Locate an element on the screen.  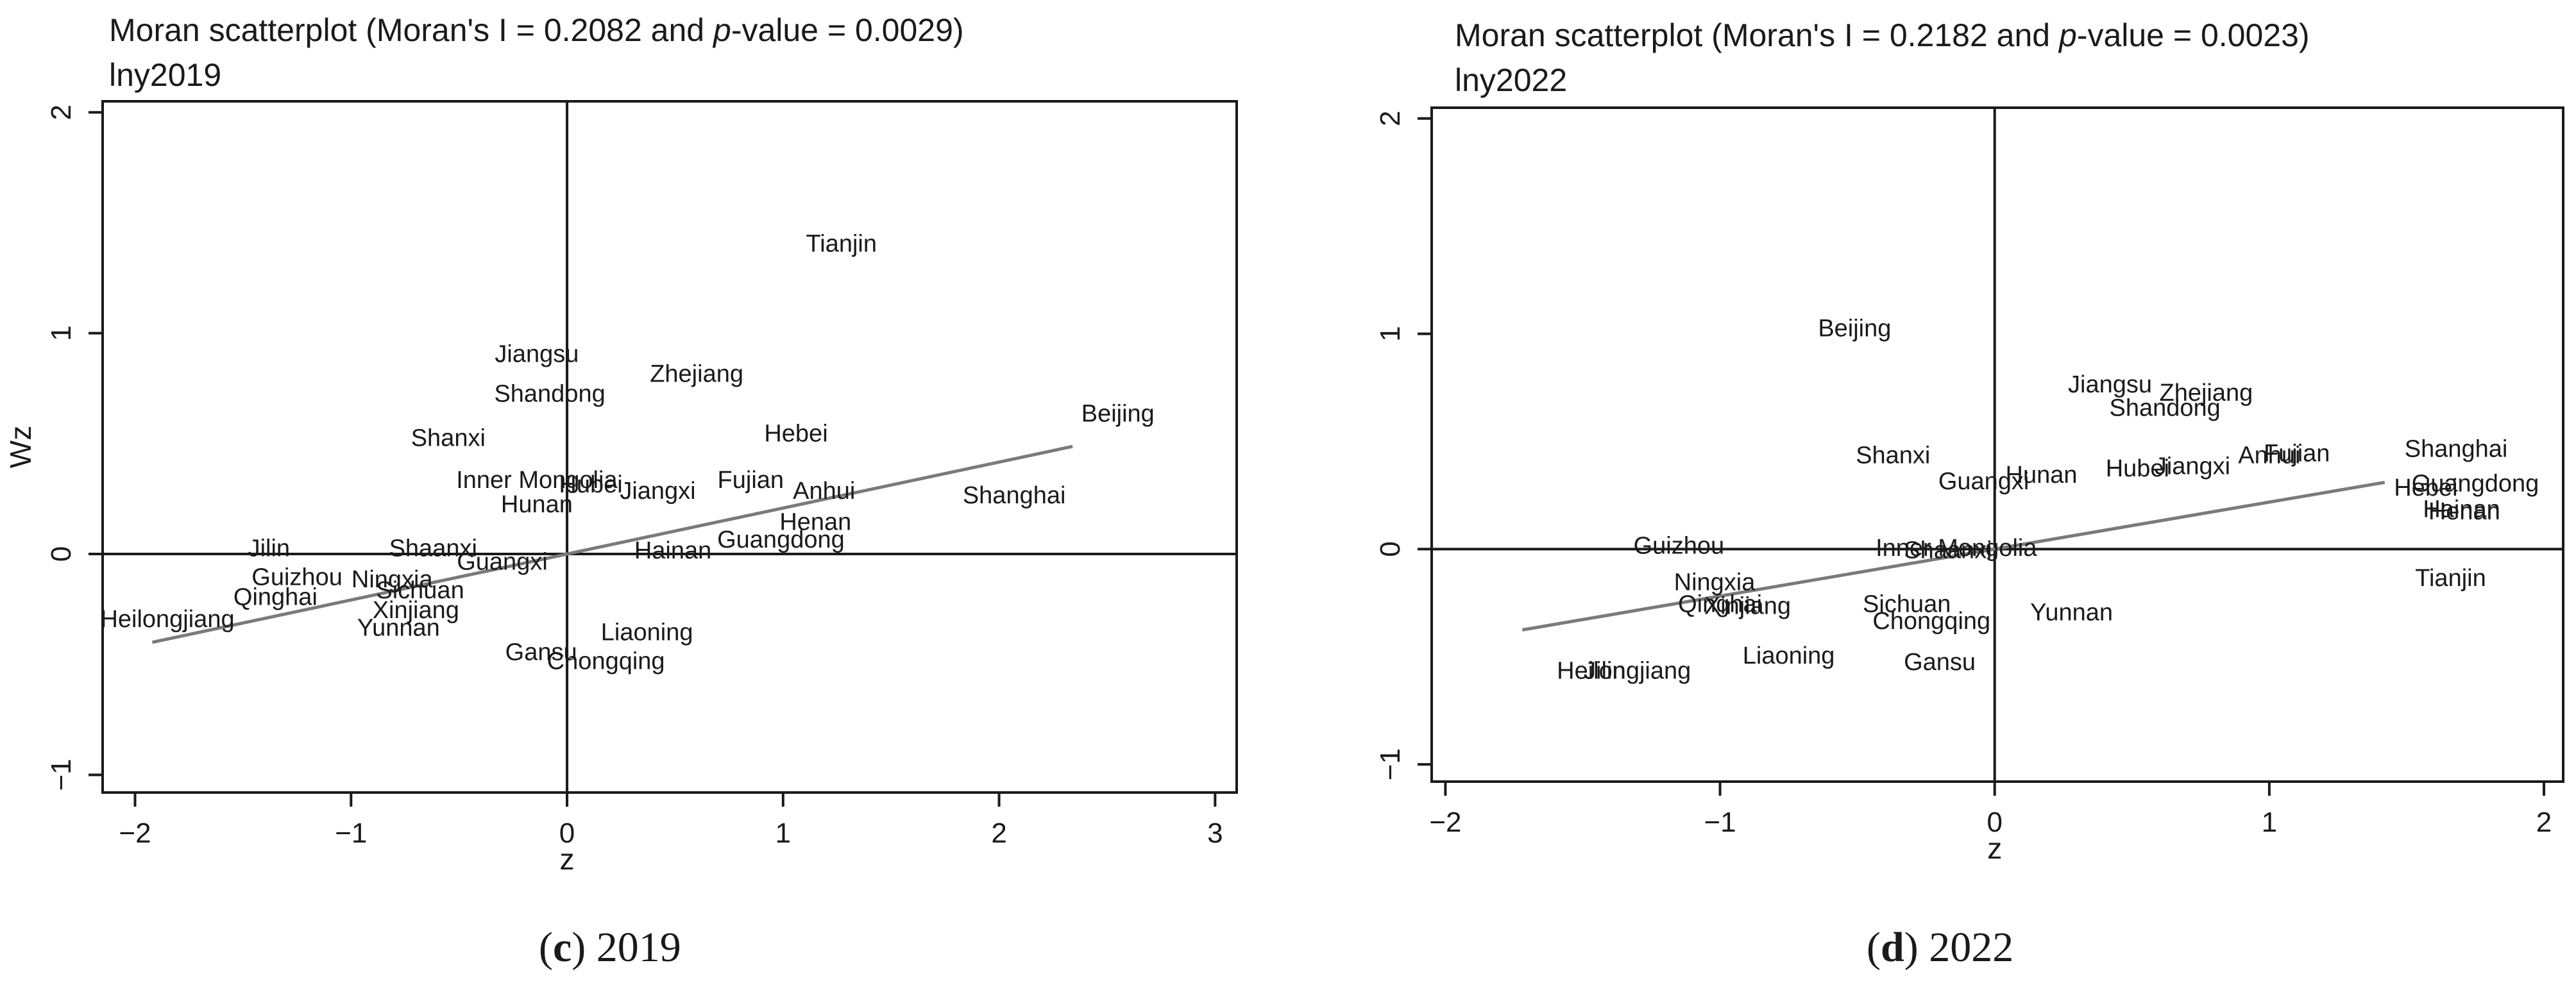
chart-subtitle: lny2022 is located at coordinates (1511, 80).